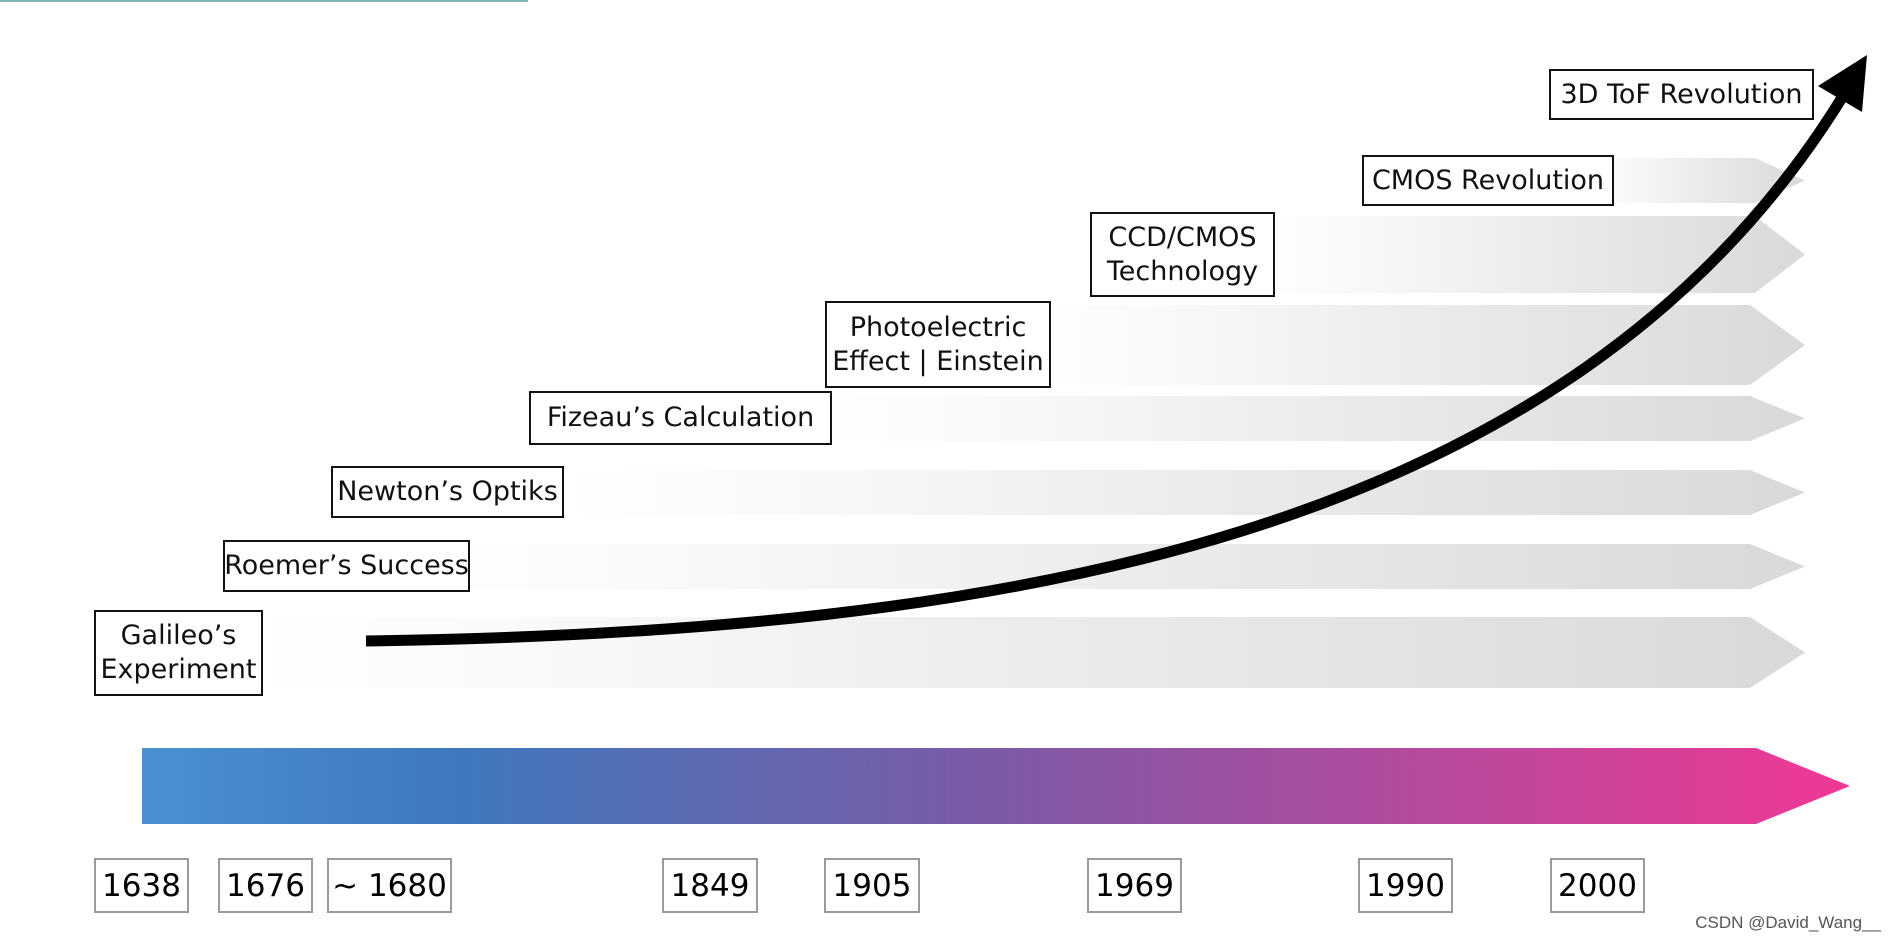 Image resolution: width=1897 pixels, height=941 pixels. I want to click on event-fizeau-label: Fizeau’s Calculation, so click(680, 417).